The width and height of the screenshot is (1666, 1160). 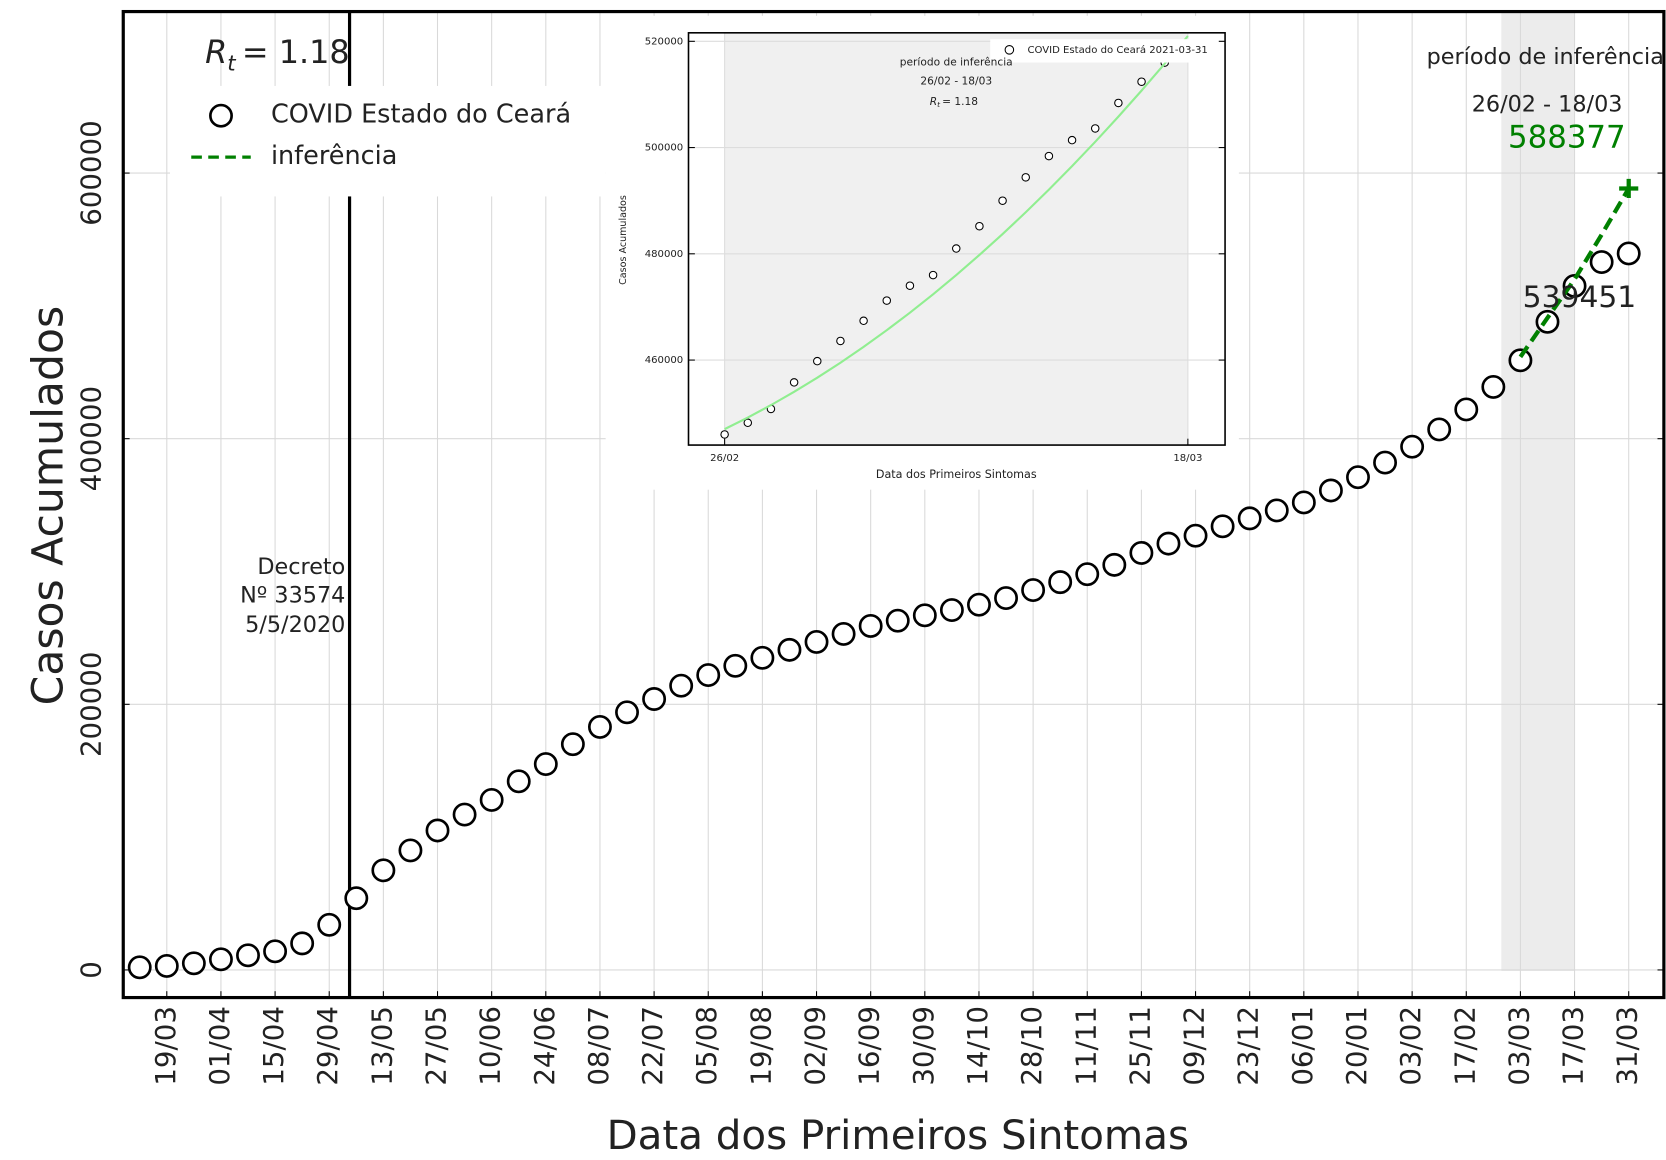 I want to click on x-tick-label: 27/05, so click(x=436, y=1046).